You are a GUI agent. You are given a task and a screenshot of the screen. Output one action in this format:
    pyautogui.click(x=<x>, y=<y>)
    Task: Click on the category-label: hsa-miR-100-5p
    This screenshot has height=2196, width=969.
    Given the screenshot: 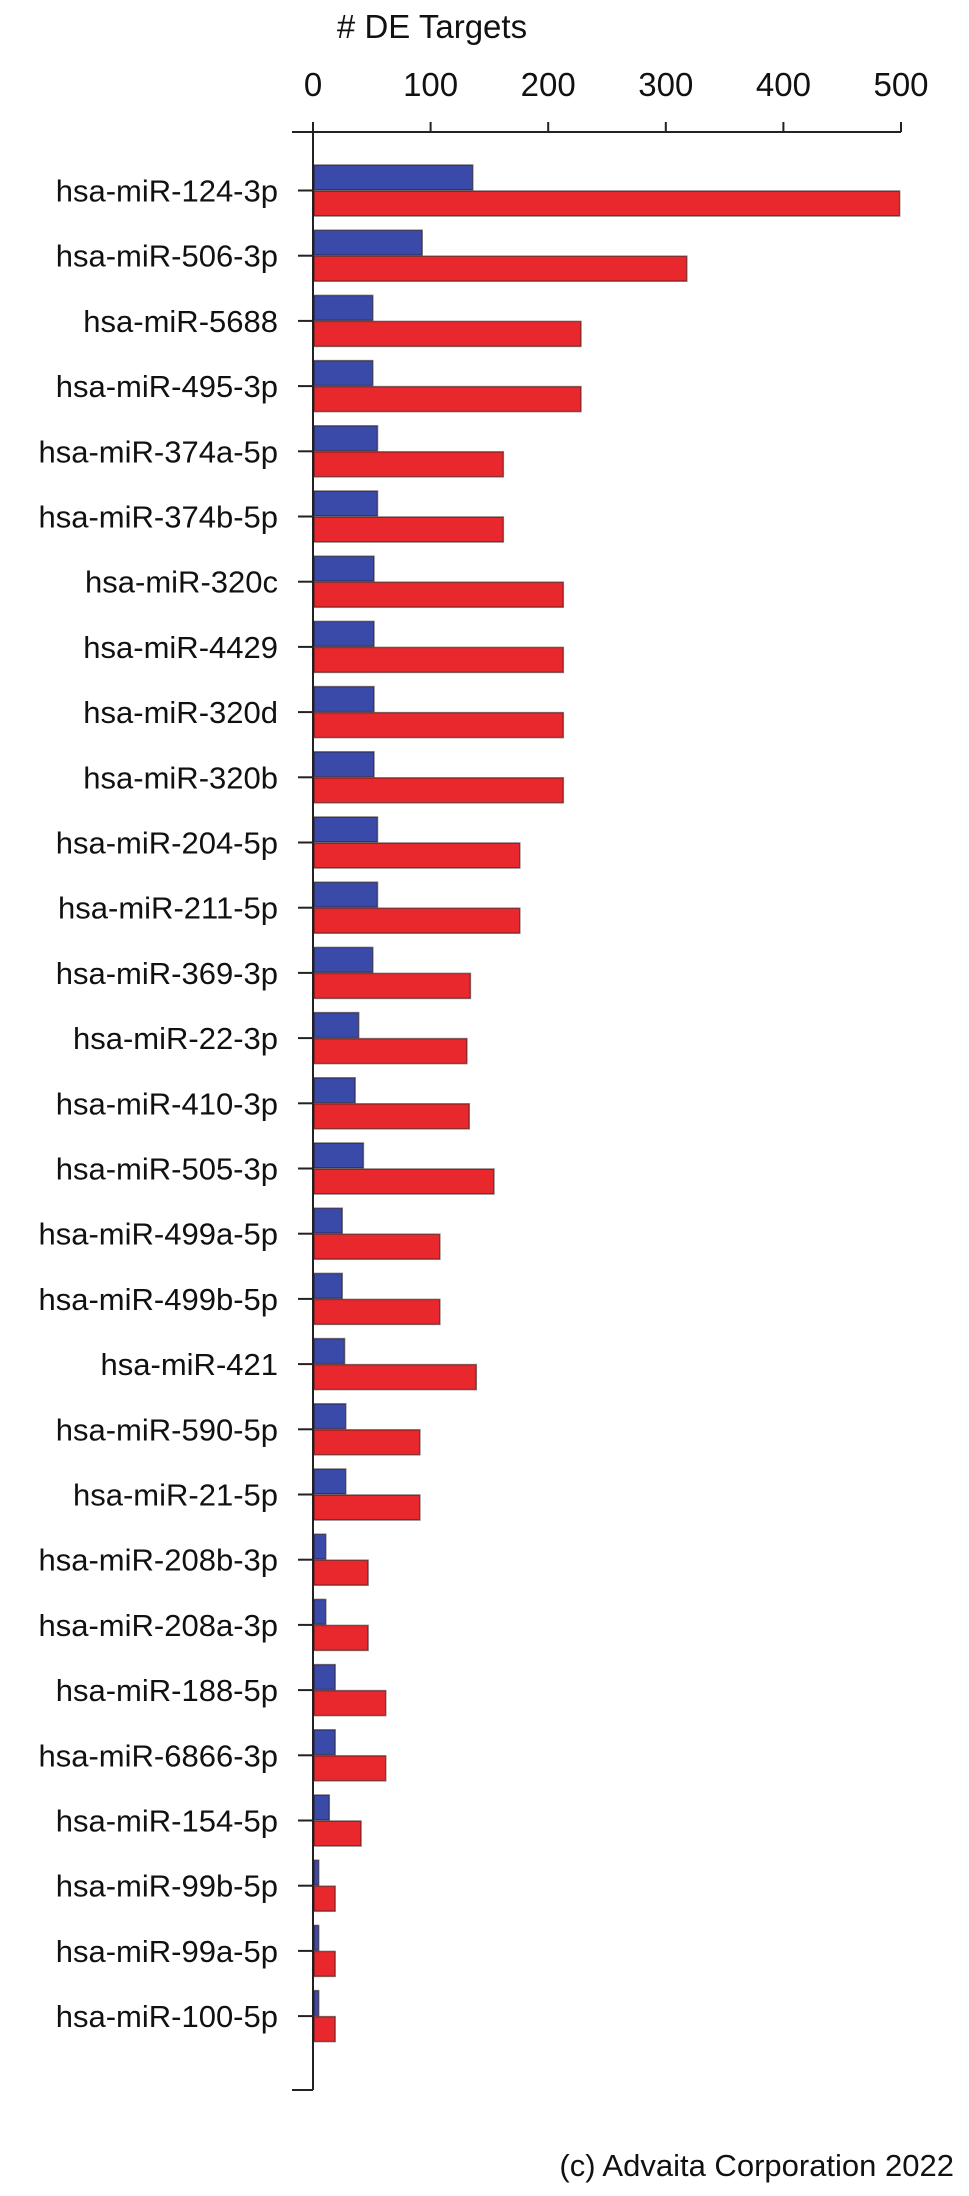 What is the action you would take?
    pyautogui.click(x=167, y=2016)
    